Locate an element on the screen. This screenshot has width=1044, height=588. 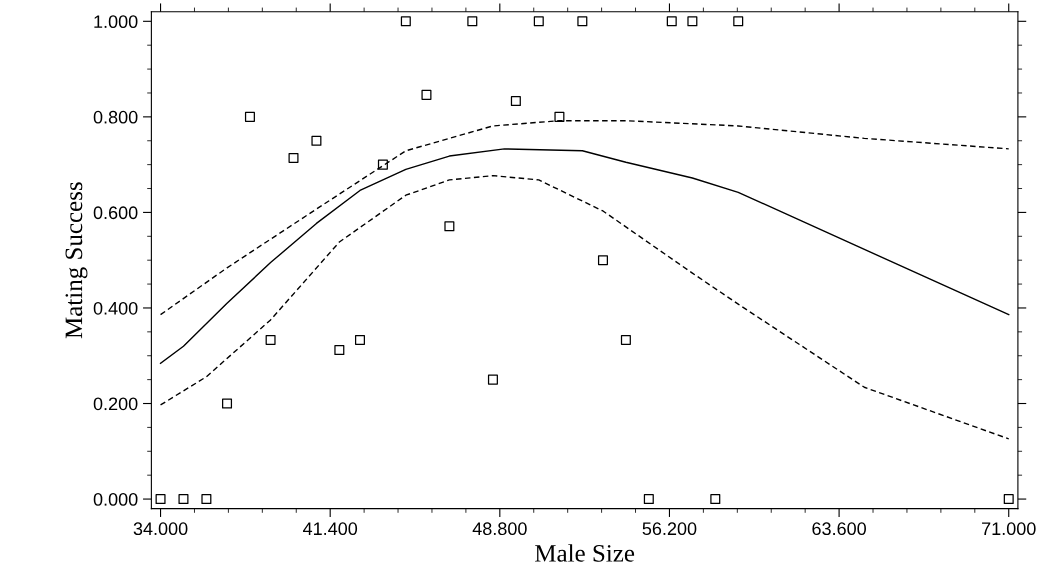
x-tick-label: 56.200 is located at coordinates (669, 529).